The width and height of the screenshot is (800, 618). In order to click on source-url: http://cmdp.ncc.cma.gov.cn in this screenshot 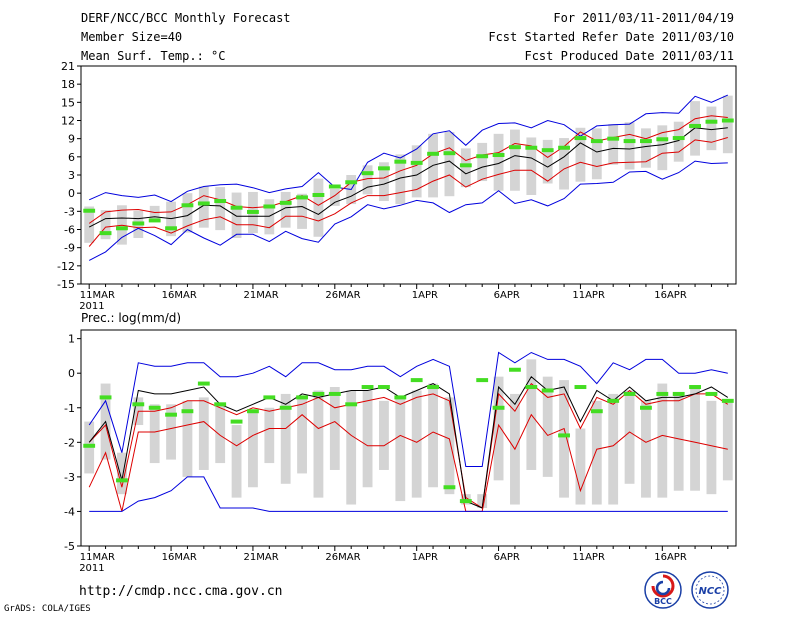, I will do `click(181, 591)`.